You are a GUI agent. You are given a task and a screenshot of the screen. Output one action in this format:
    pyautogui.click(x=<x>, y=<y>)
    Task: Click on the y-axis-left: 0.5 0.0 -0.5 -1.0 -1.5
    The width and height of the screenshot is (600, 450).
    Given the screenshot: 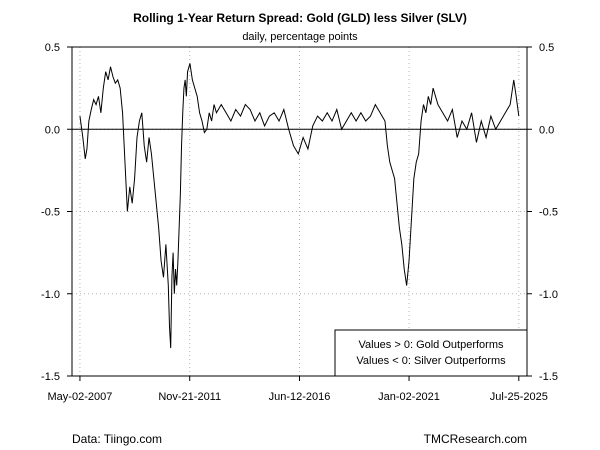 What is the action you would take?
    pyautogui.click(x=56, y=212)
    